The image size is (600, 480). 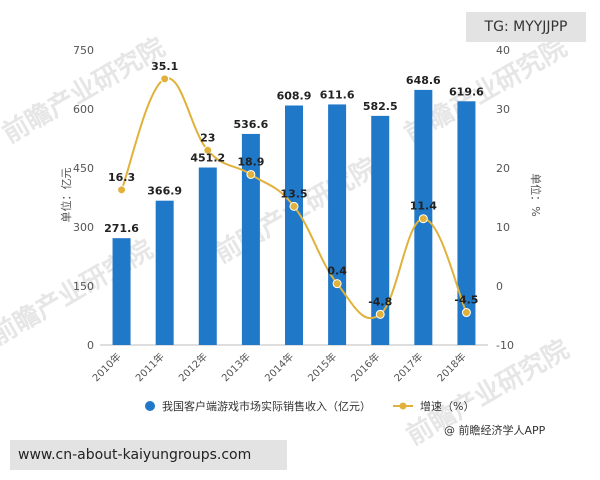 What do you see at coordinates (503, 227) in the screenshot?
I see `y-right-tick-label: 10` at bounding box center [503, 227].